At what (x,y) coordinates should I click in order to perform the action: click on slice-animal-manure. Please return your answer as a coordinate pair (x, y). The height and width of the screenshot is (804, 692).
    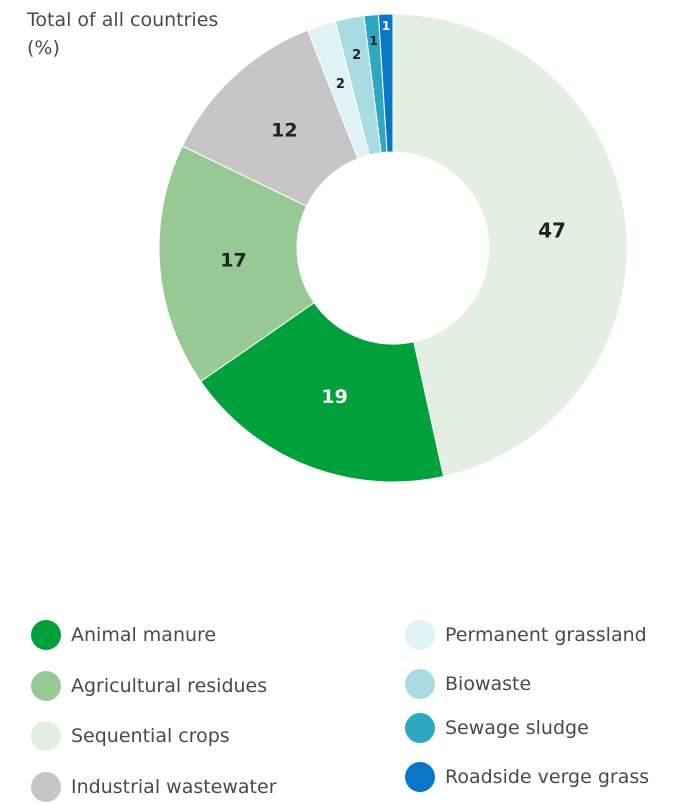
    Looking at the image, I should click on (322, 392).